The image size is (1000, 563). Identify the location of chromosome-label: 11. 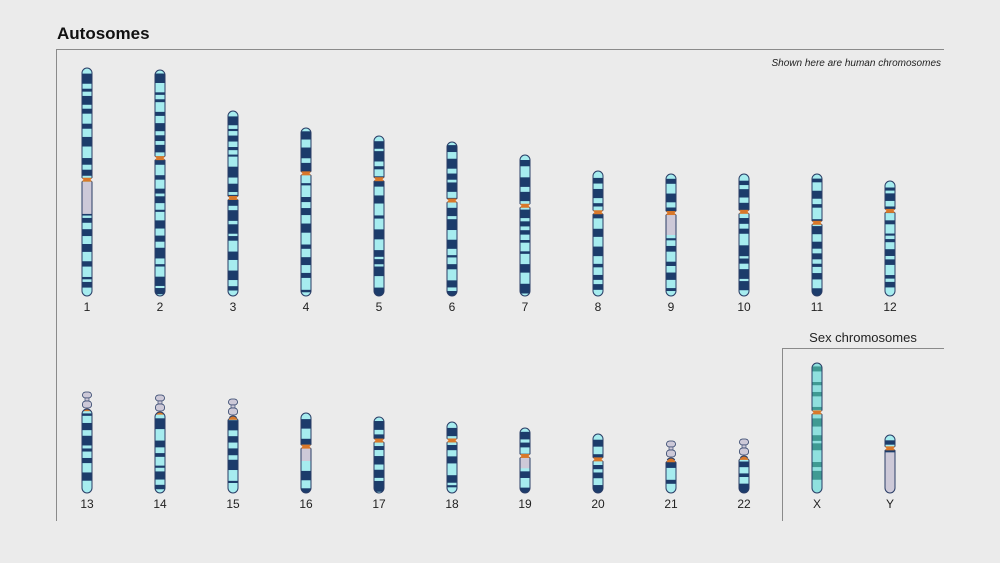
(817, 307).